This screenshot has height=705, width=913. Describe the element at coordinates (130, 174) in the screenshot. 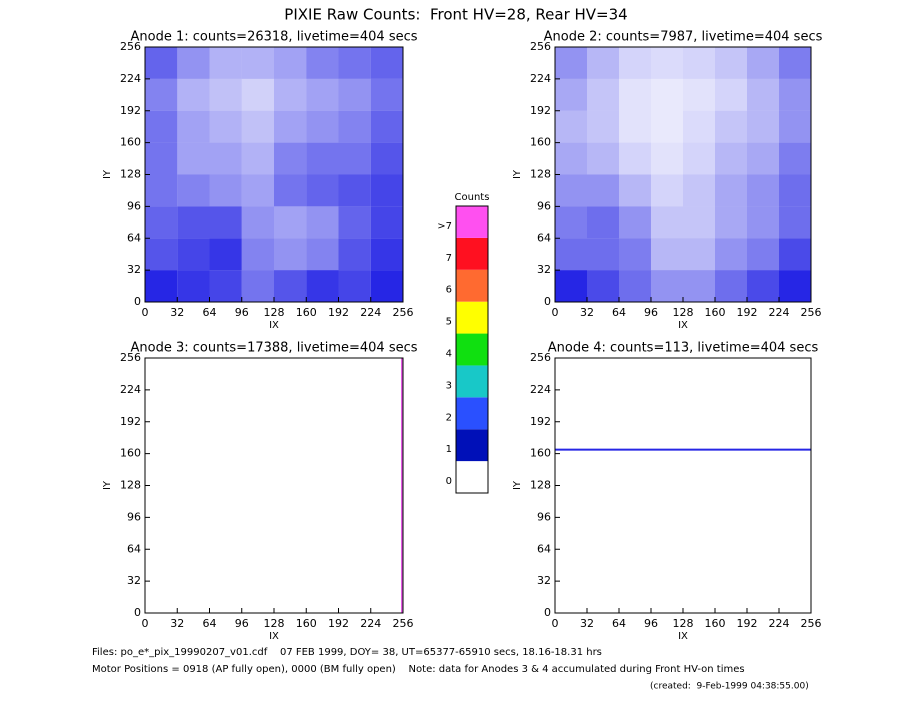

I see `y-tick-label: 128` at that location.